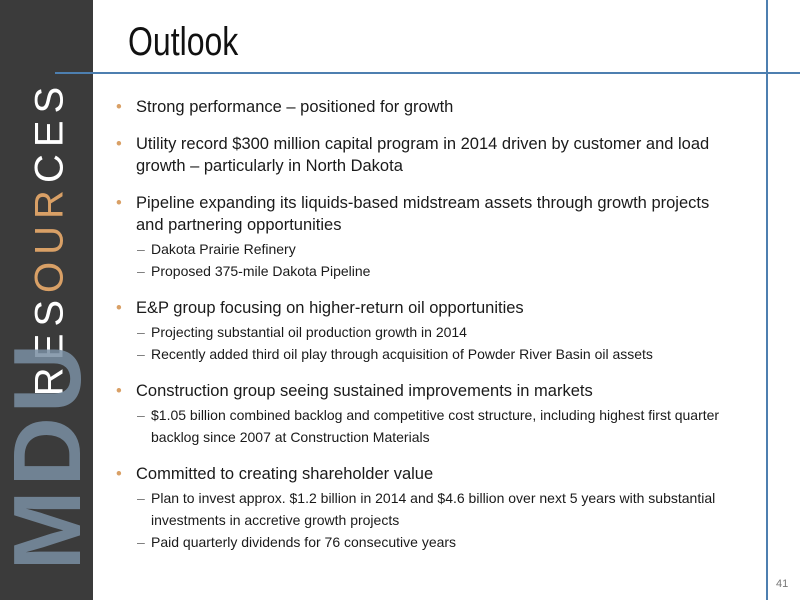  Describe the element at coordinates (417, 474) in the screenshot. I see `bullet: Committed to creating shareholder value` at that location.